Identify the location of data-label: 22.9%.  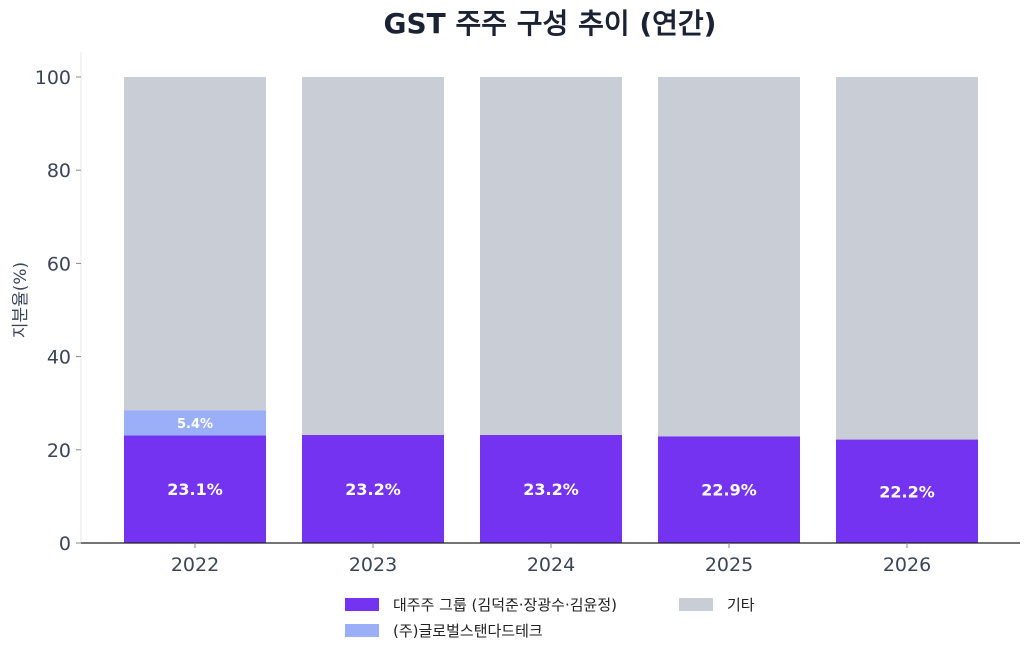
(729, 490).